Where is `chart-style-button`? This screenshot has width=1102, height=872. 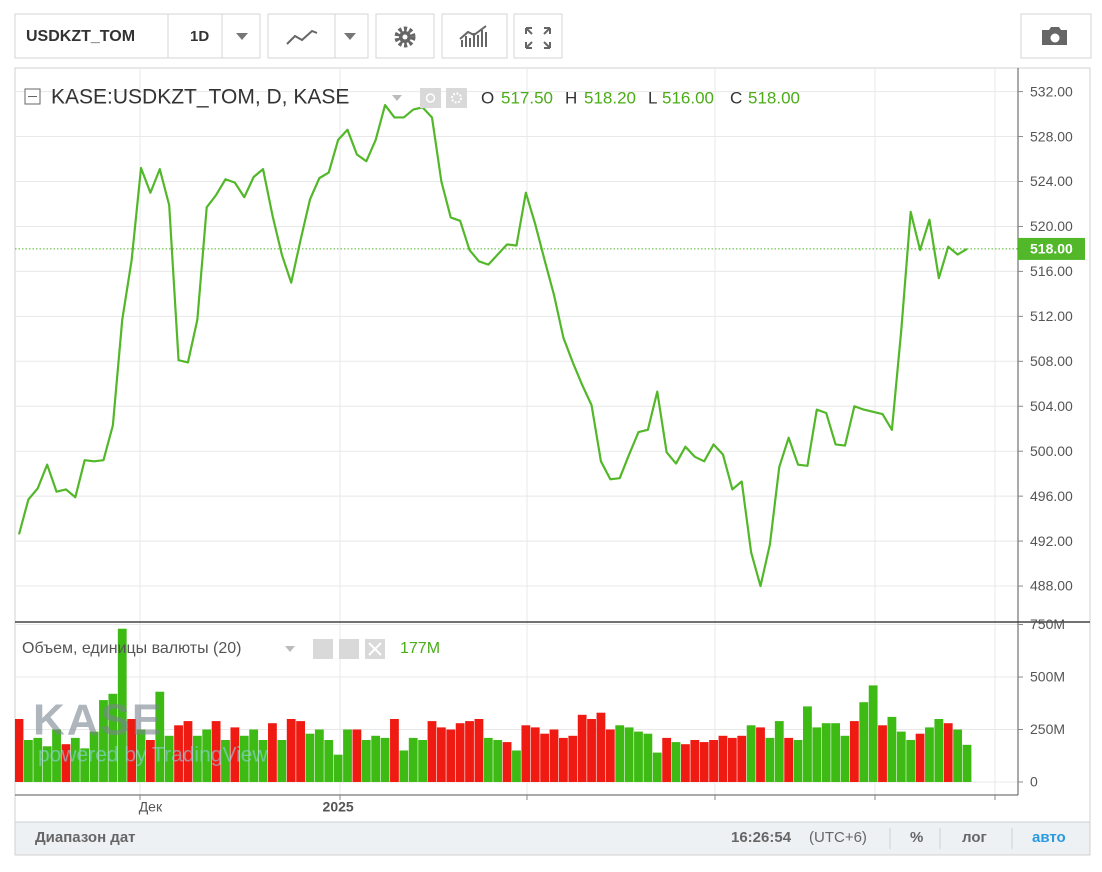 chart-style-button is located at coordinates (301, 36).